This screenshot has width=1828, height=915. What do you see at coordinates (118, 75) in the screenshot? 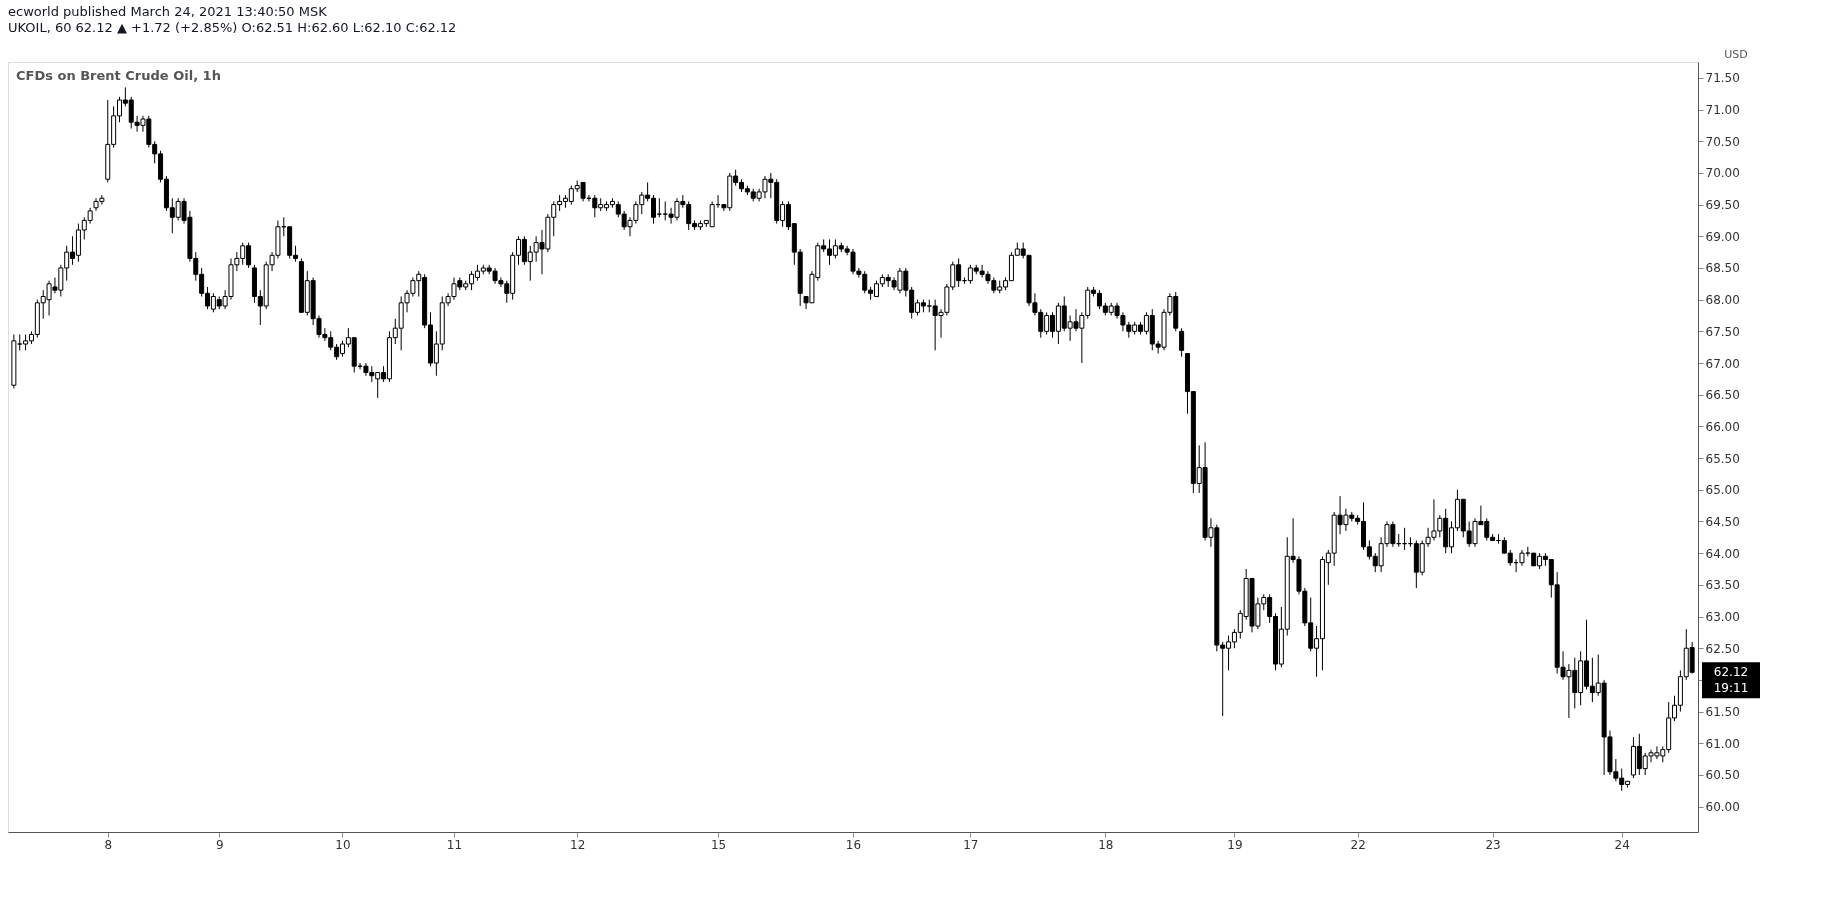
I see `annotation: CFDs on Brent Crude Oil, 1h` at bounding box center [118, 75].